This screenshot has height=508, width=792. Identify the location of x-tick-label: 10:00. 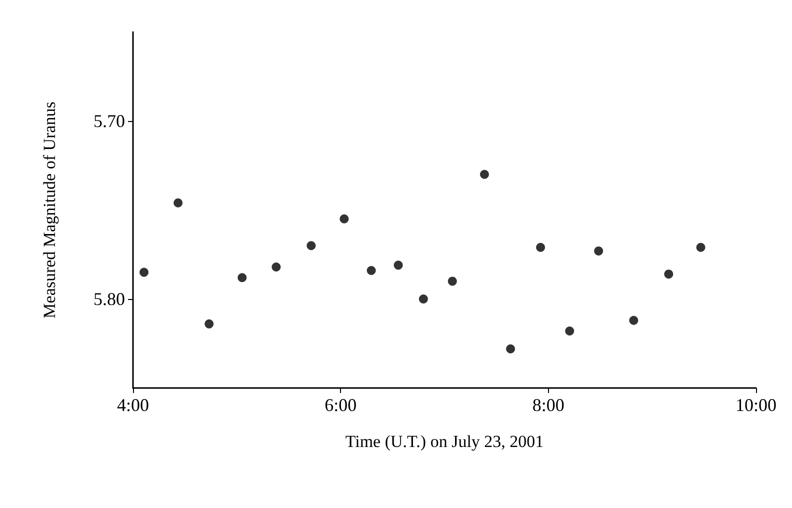
(756, 405).